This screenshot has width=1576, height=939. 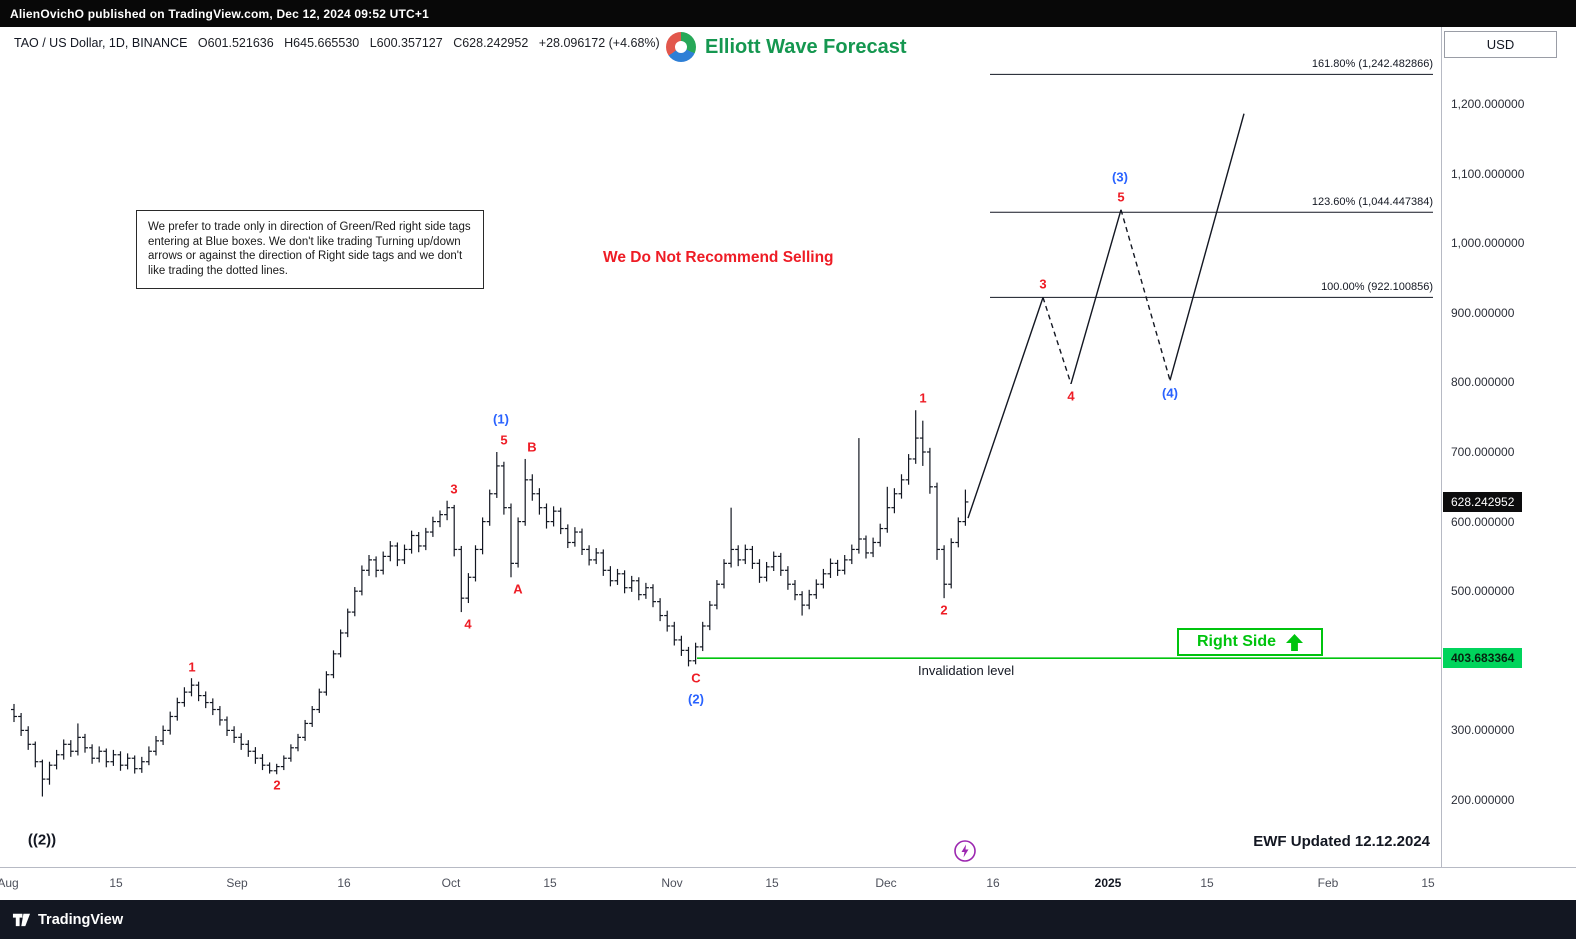 I want to click on right-side-tag: Right Side, so click(x=1250, y=642).